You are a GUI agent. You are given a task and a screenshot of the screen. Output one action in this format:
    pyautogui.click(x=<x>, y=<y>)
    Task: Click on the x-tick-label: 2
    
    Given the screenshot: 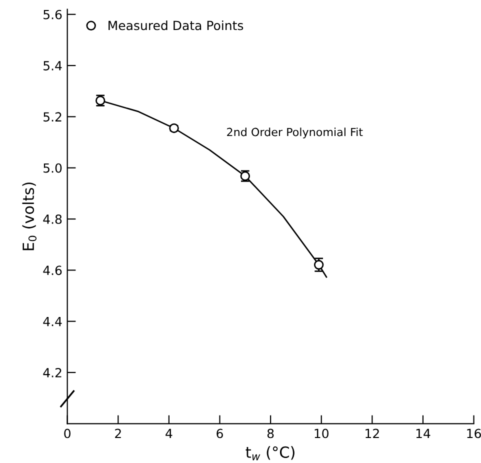 What is the action you would take?
    pyautogui.click(x=118, y=433)
    